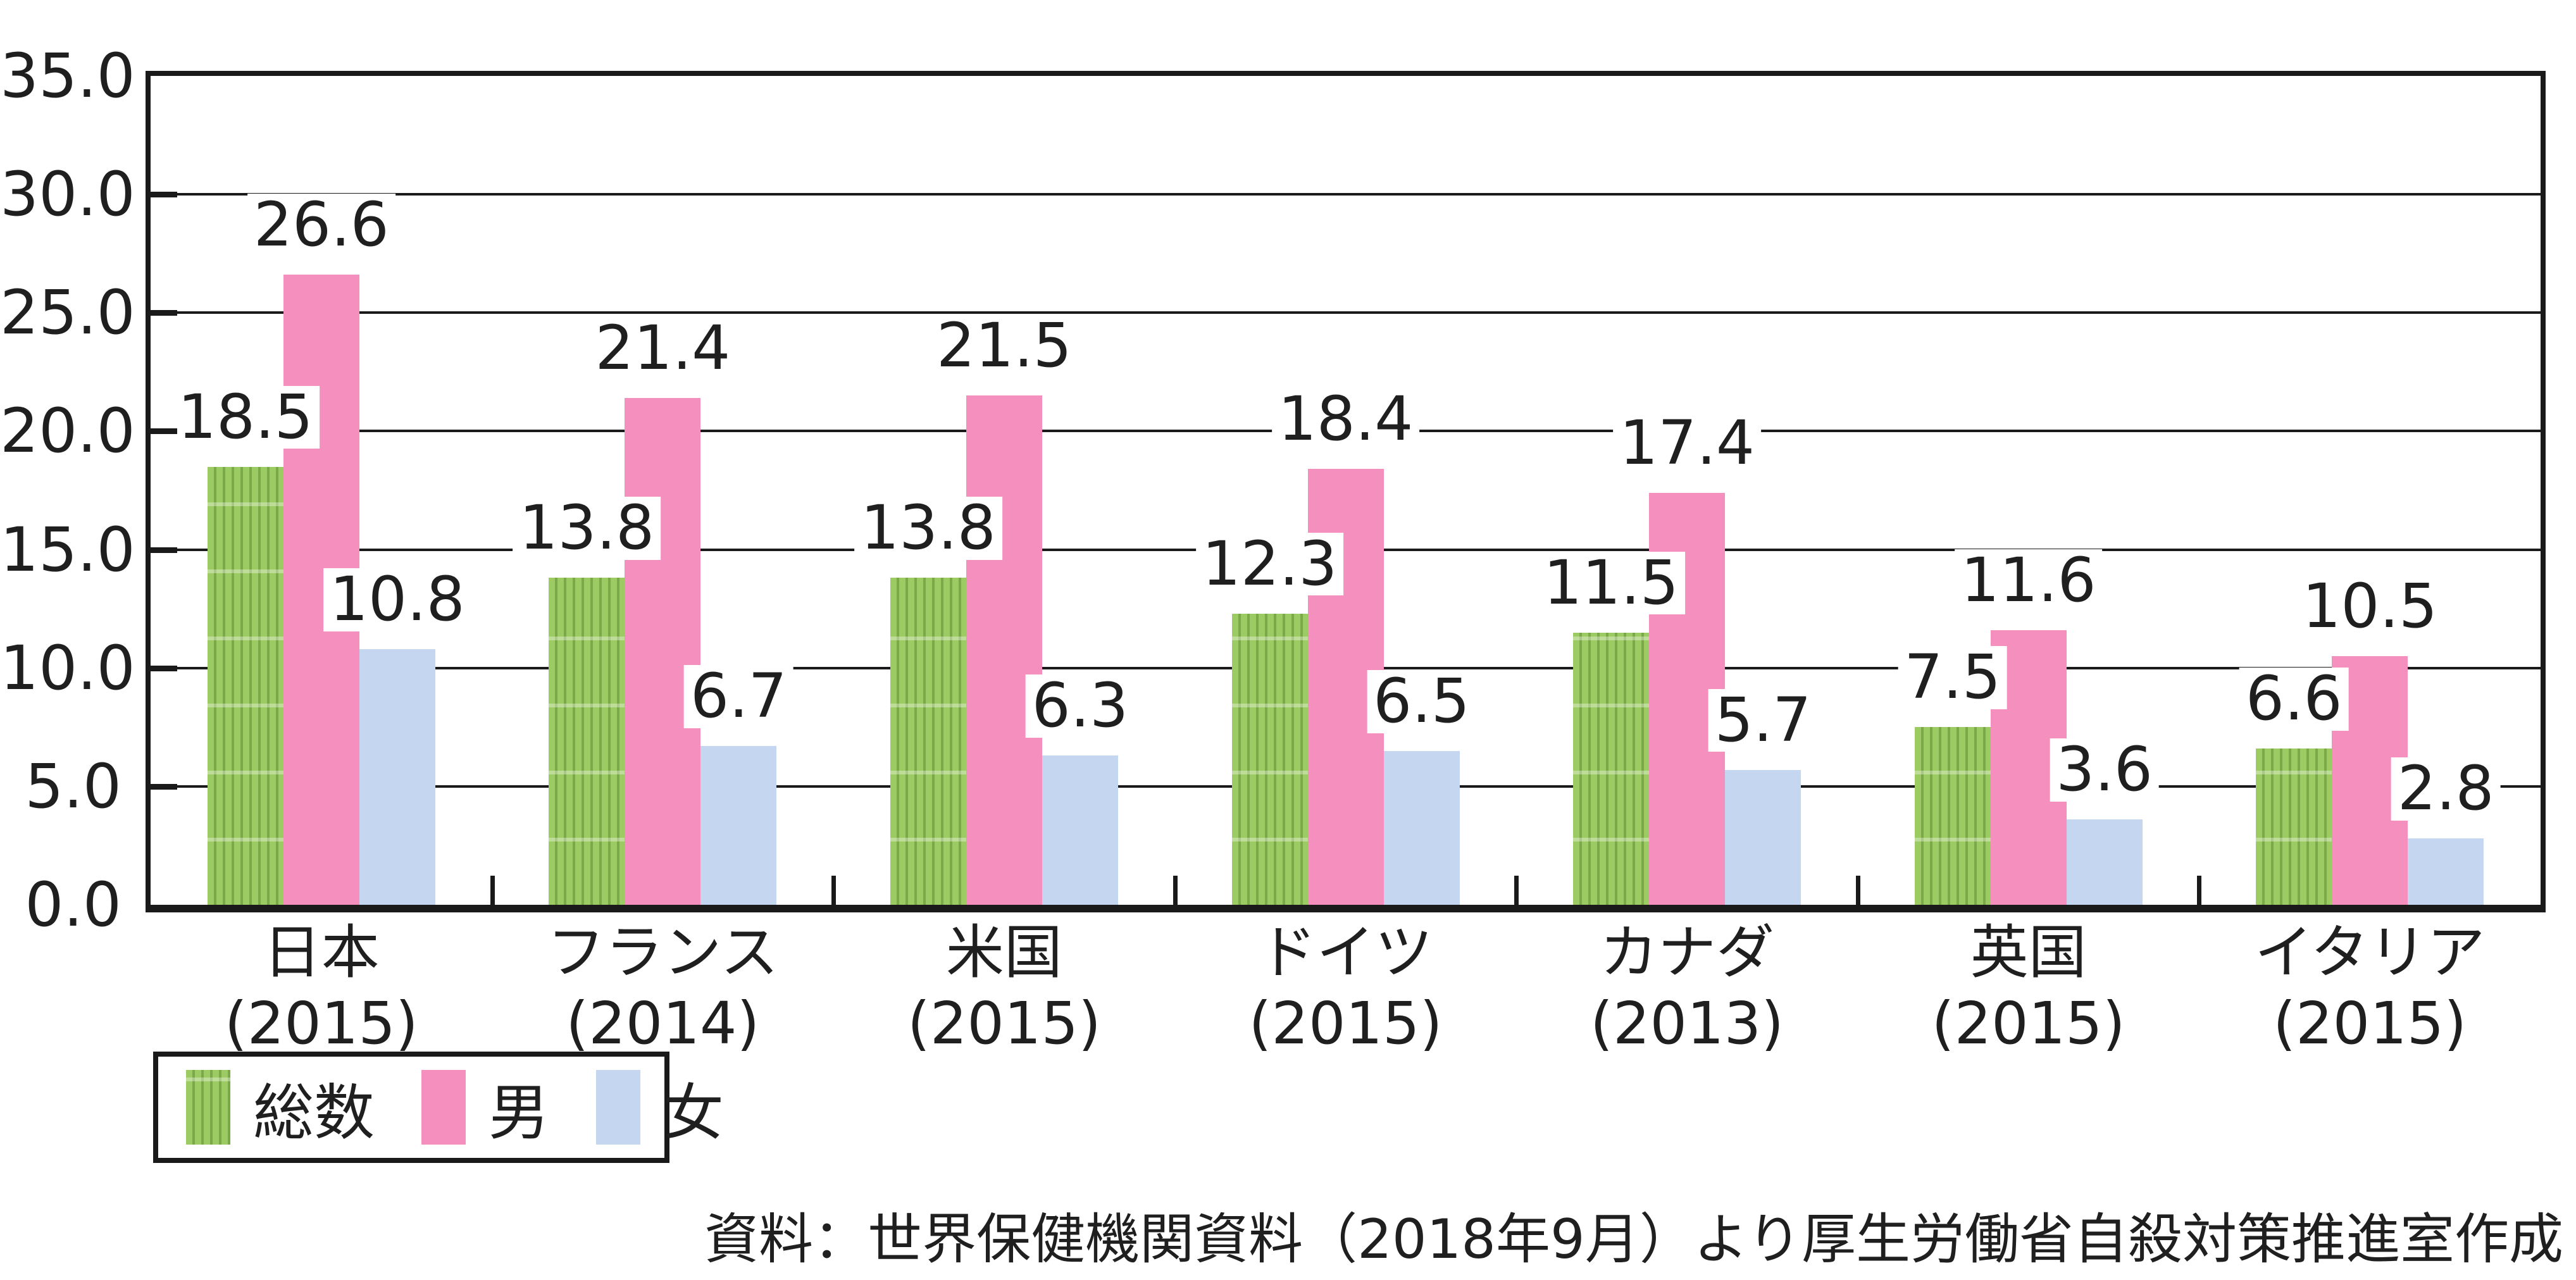  What do you see at coordinates (67, 195) in the screenshot?
I see `y-axis-tick-label: 30.0` at bounding box center [67, 195].